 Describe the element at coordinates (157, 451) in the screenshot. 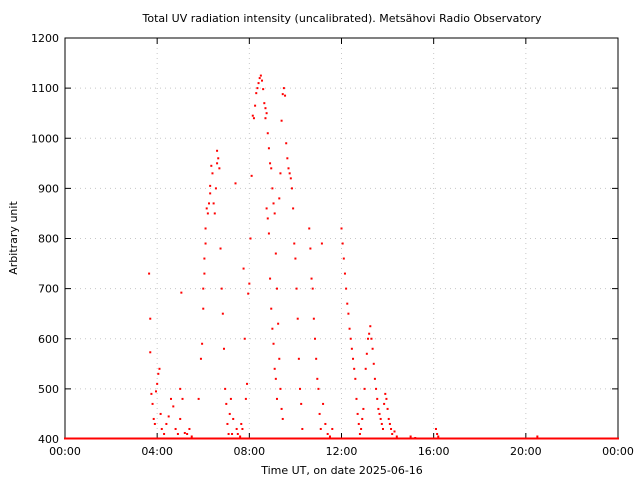

I see `x-tick-label: 04:00` at that location.